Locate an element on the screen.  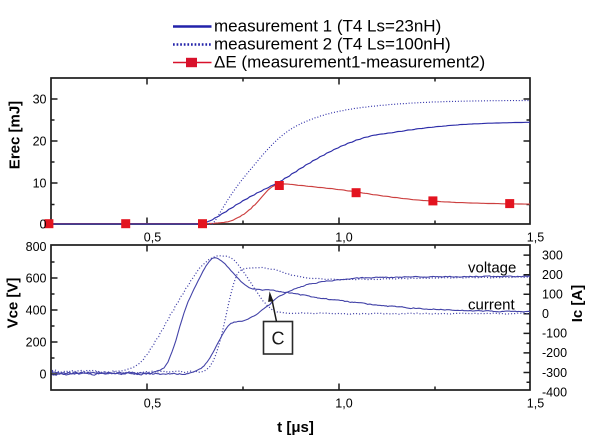
svg-text: -100 is located at coordinates (554, 334).